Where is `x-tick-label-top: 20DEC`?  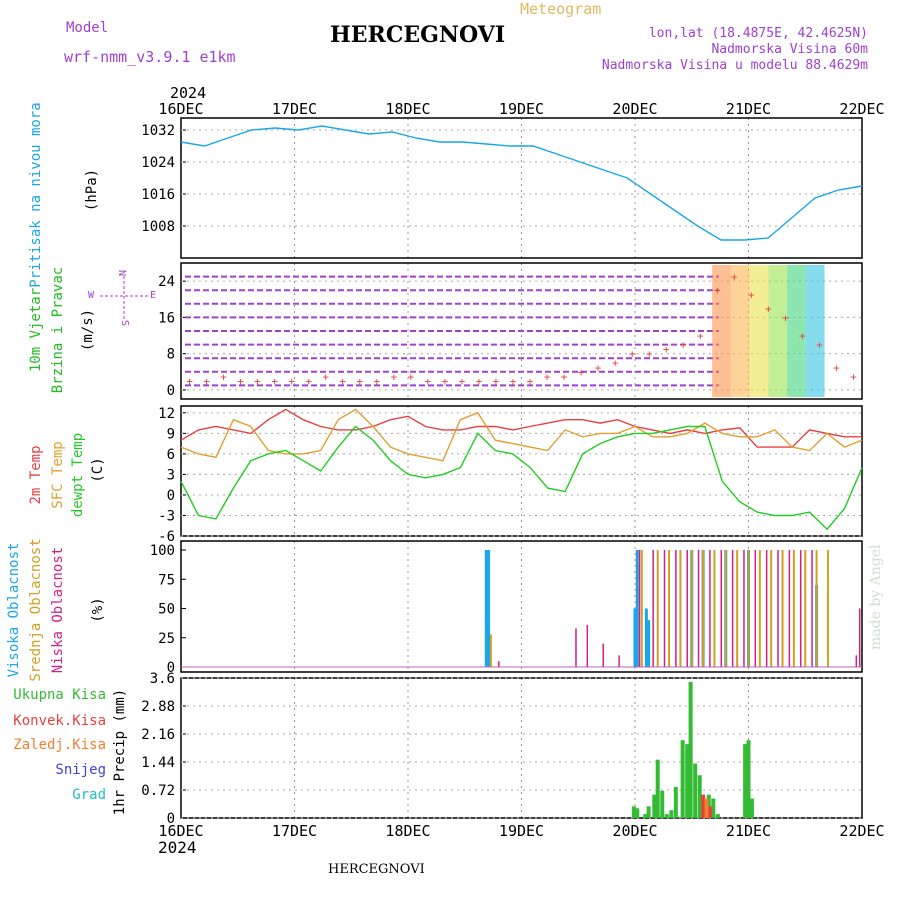 x-tick-label-top: 20DEC is located at coordinates (634, 109).